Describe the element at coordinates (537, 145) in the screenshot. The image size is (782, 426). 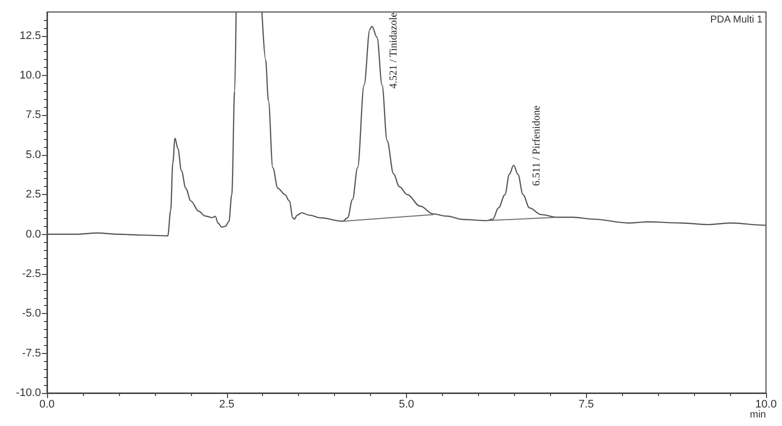
I see `annotation: 6.511 / Pirfenidone` at that location.